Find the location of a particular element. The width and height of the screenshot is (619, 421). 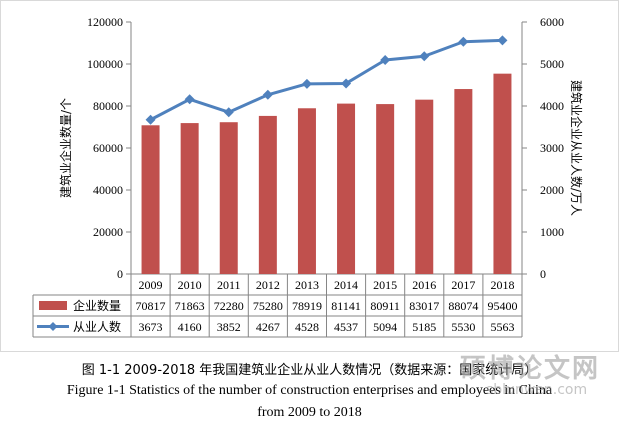

legend-bar-label: 企业数量 is located at coordinates (97, 305).